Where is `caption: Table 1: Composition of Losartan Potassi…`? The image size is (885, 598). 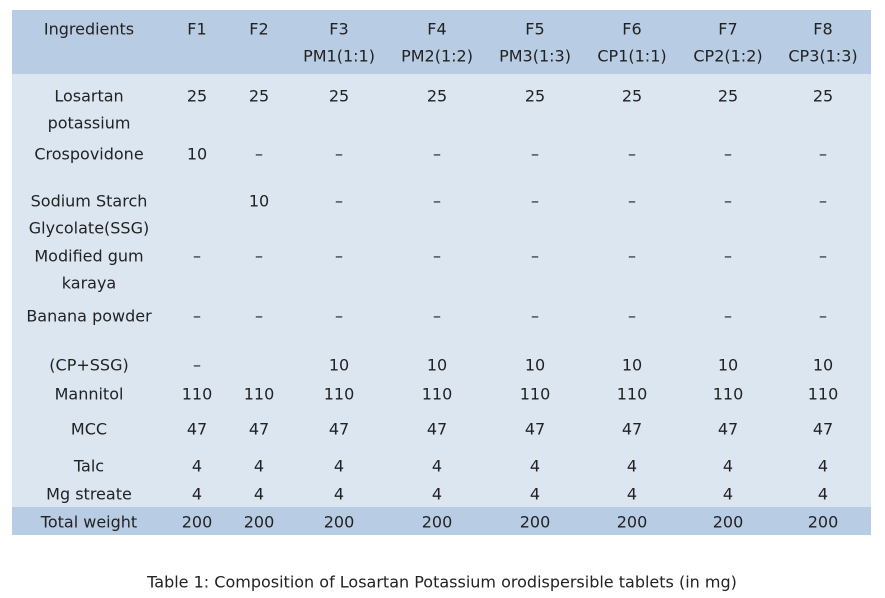 caption: Table 1: Composition of Losartan Potassi… is located at coordinates (442, 582).